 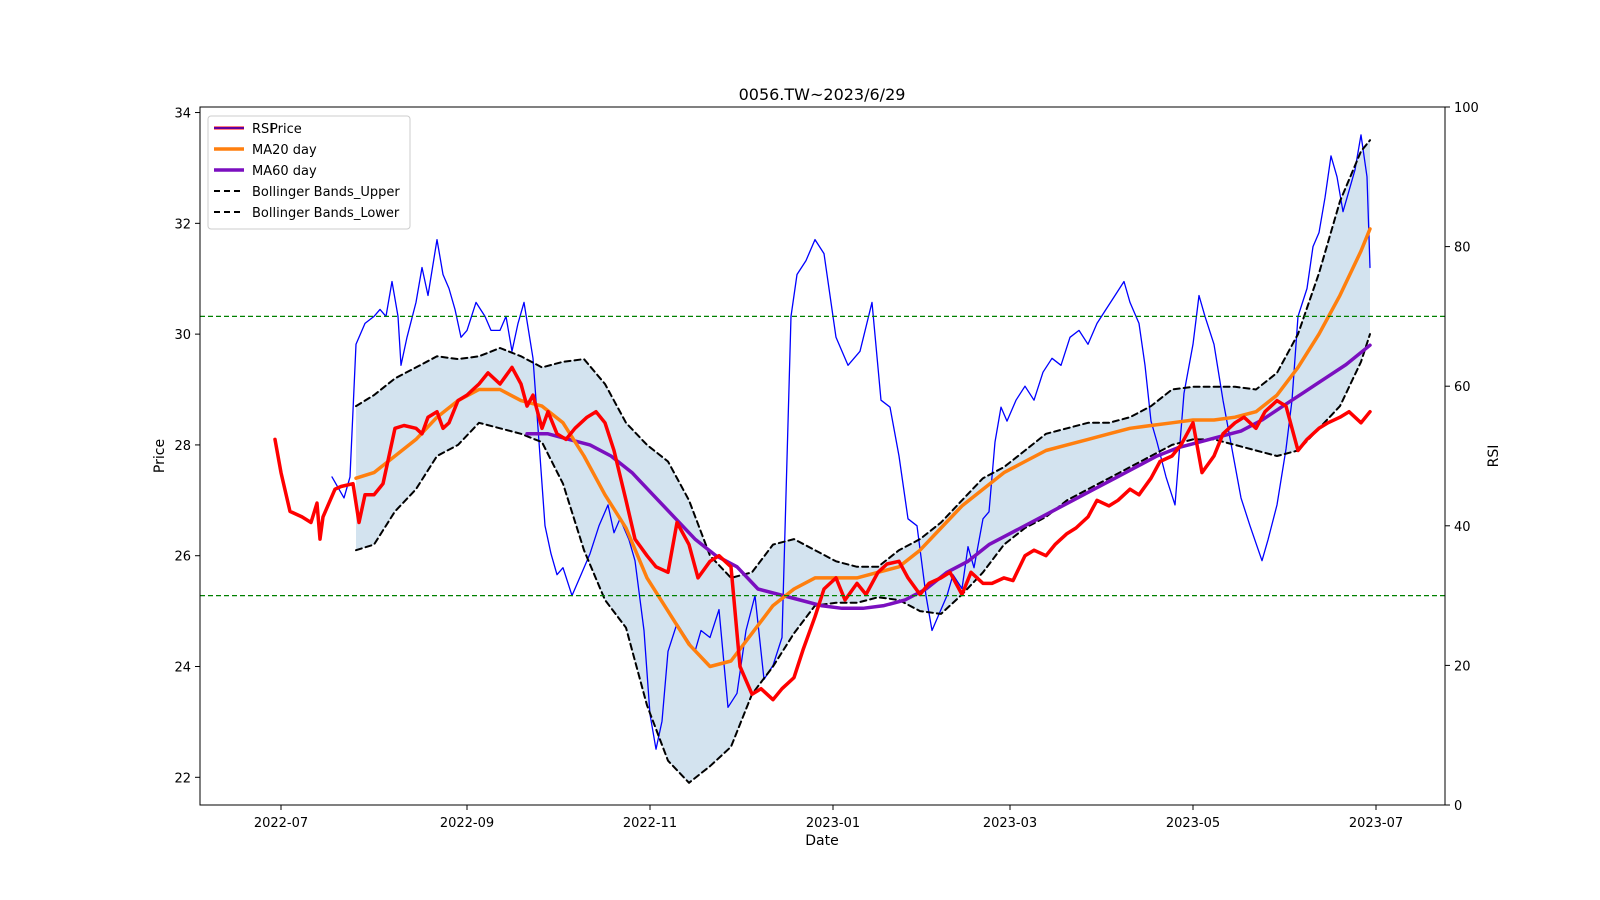 I want to click on x-tick-label: 2023-01, so click(x=833, y=823).